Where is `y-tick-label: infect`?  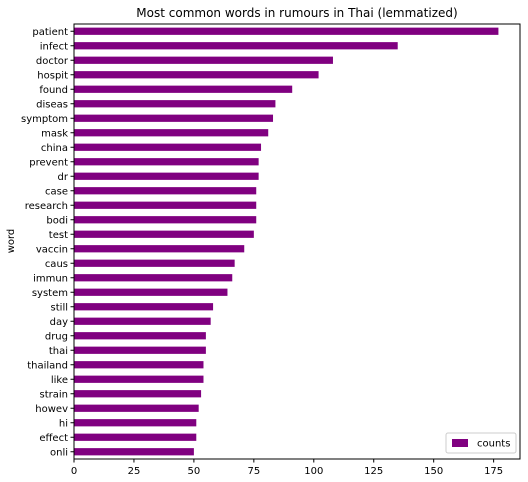 y-tick-label: infect is located at coordinates (54, 46).